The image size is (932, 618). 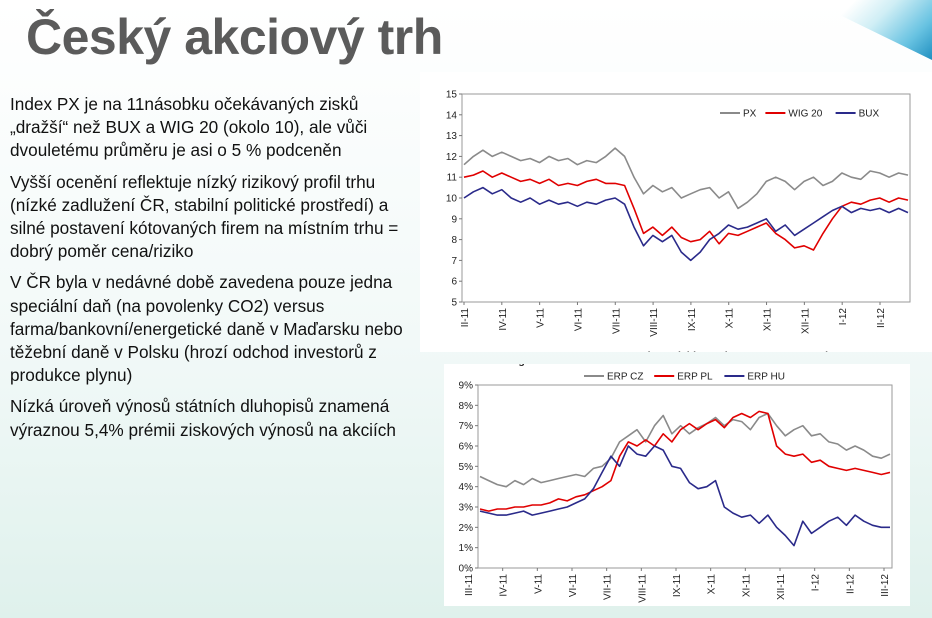 What do you see at coordinates (805, 114) in the screenshot?
I see `legend-label: WIG 20` at bounding box center [805, 114].